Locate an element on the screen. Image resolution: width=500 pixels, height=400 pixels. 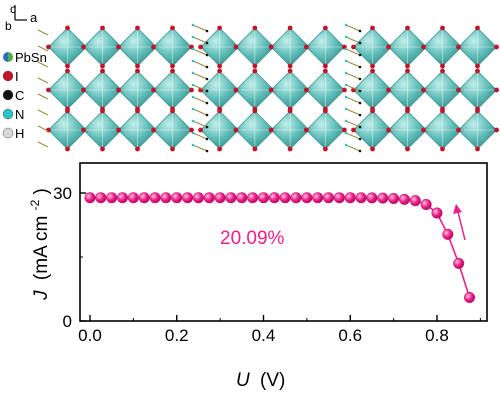
legend-label: H is located at coordinates (19, 133).